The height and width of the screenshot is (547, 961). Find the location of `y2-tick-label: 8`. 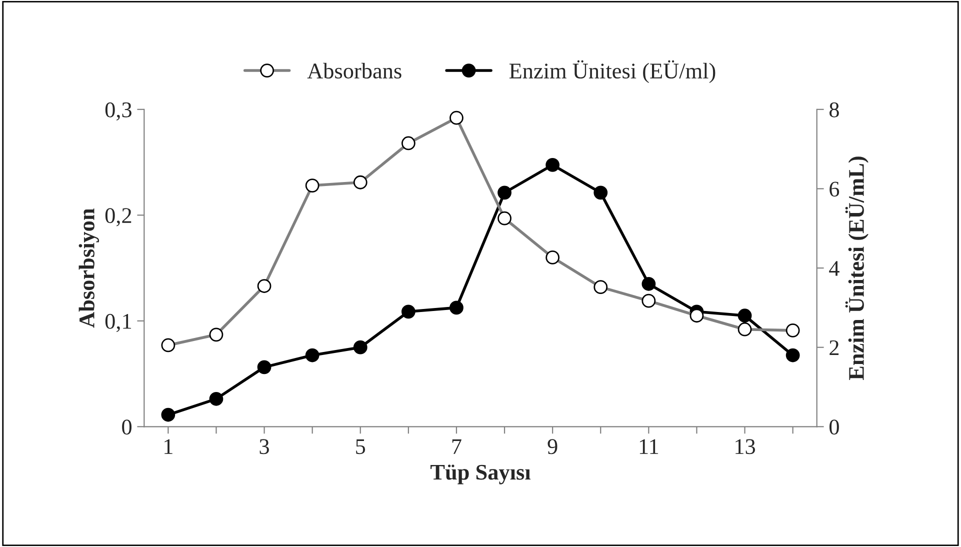

y2-tick-label: 8 is located at coordinates (834, 110).